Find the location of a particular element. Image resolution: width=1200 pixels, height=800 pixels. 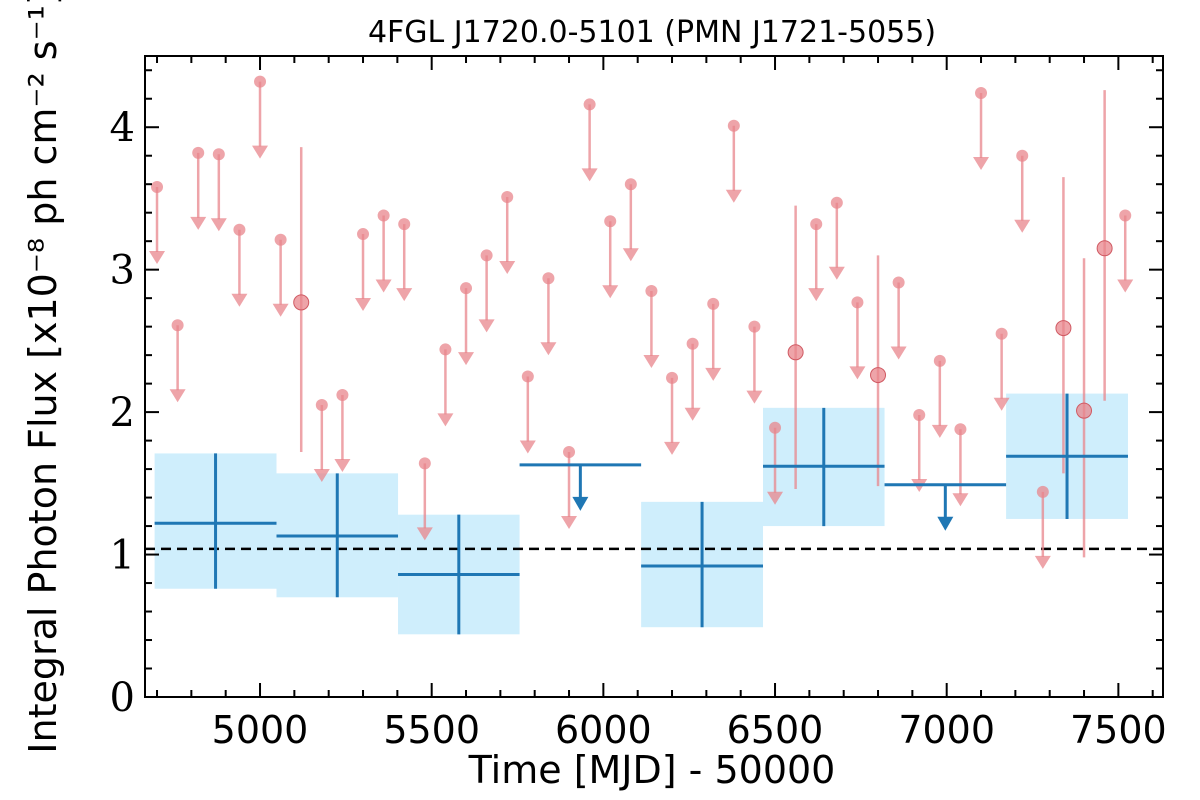

y-tick-label: 0 is located at coordinates (122, 698).